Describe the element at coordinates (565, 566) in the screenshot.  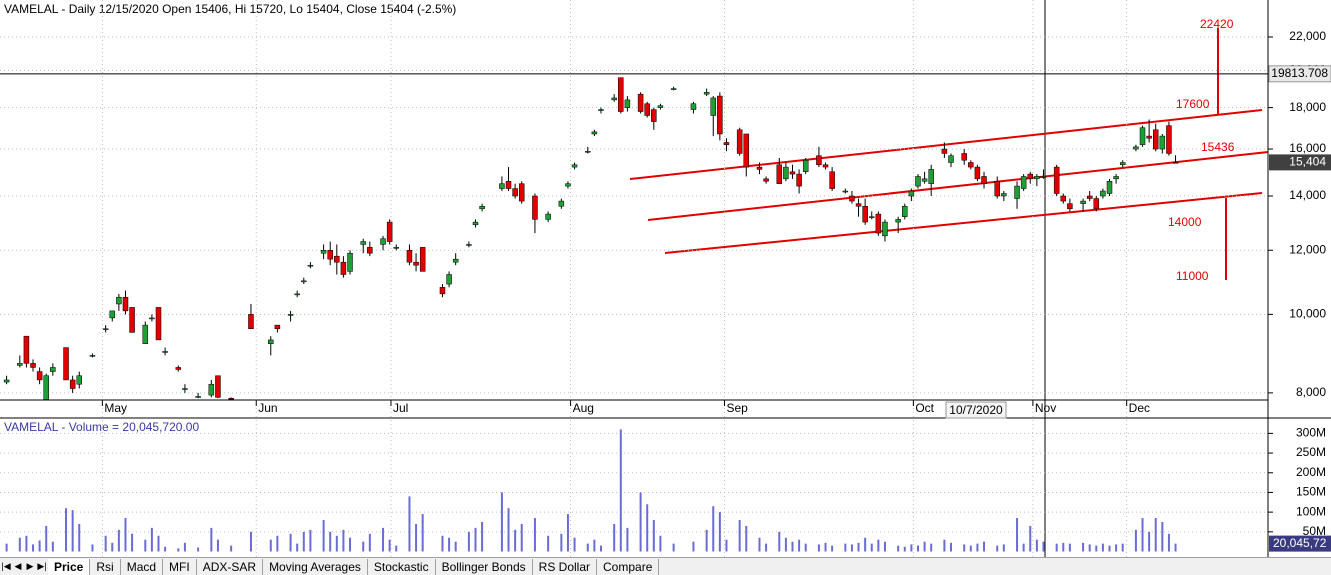
I see `tab: RS Dollar` at that location.